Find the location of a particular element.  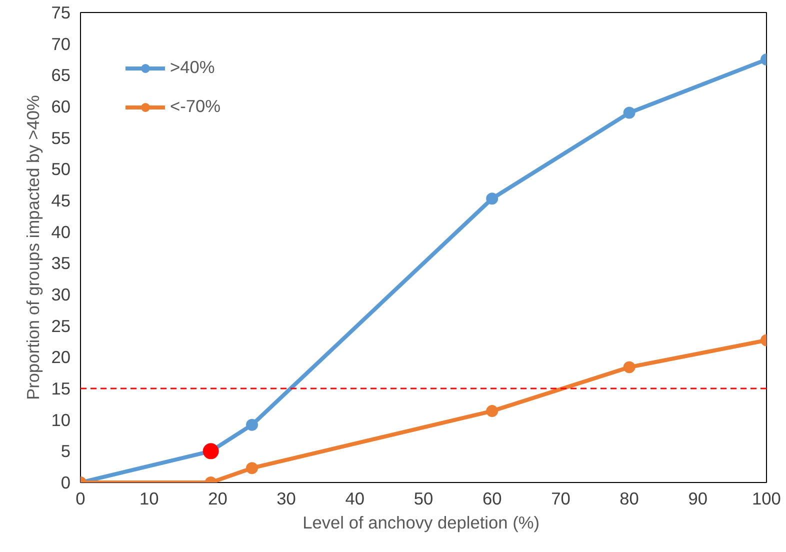

y-tick-label: 20 is located at coordinates (61, 357).